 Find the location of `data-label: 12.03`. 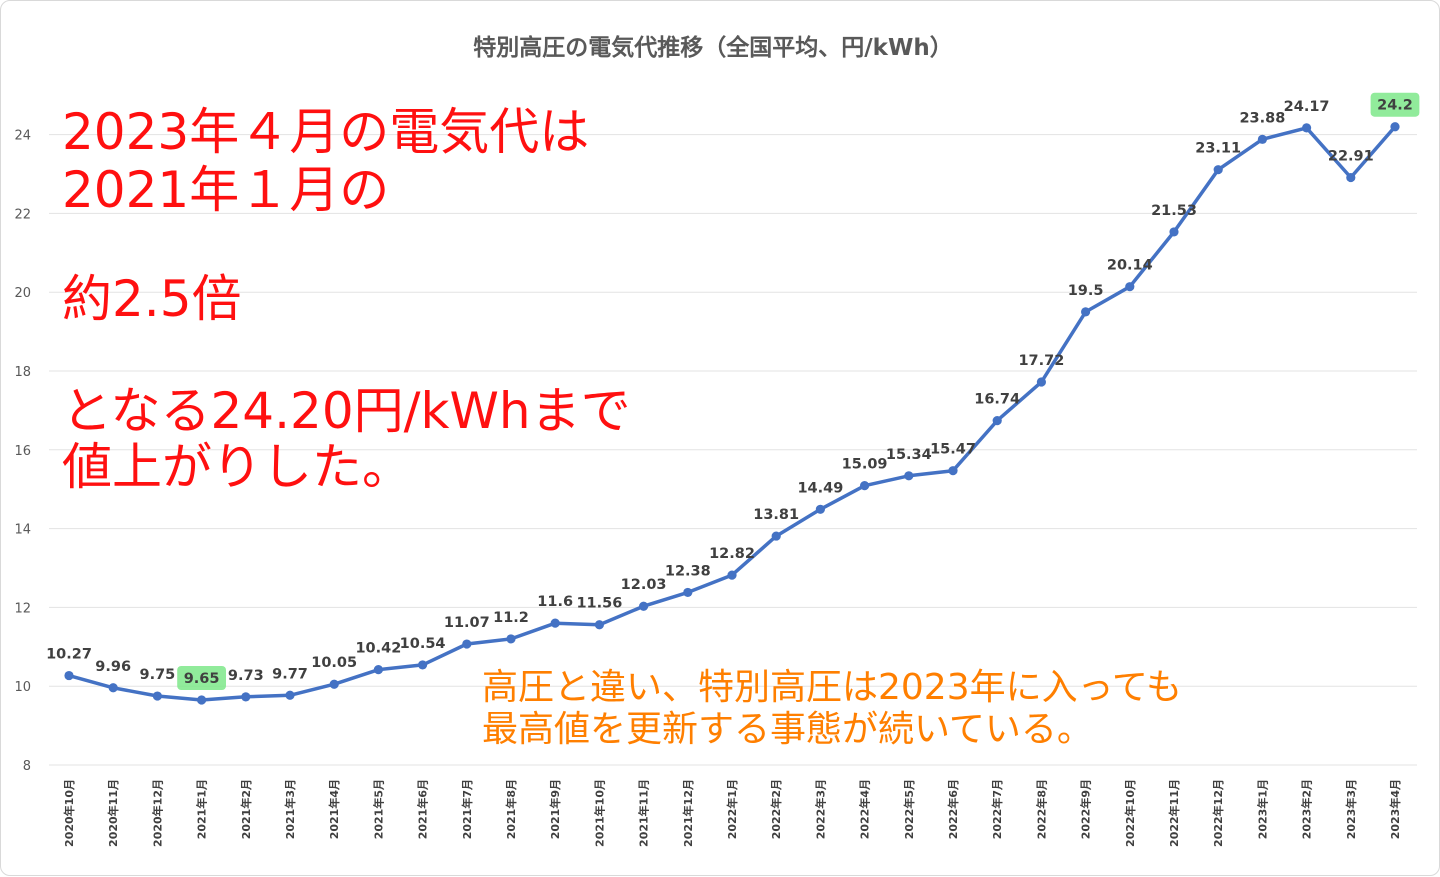

data-label: 12.03 is located at coordinates (644, 585).